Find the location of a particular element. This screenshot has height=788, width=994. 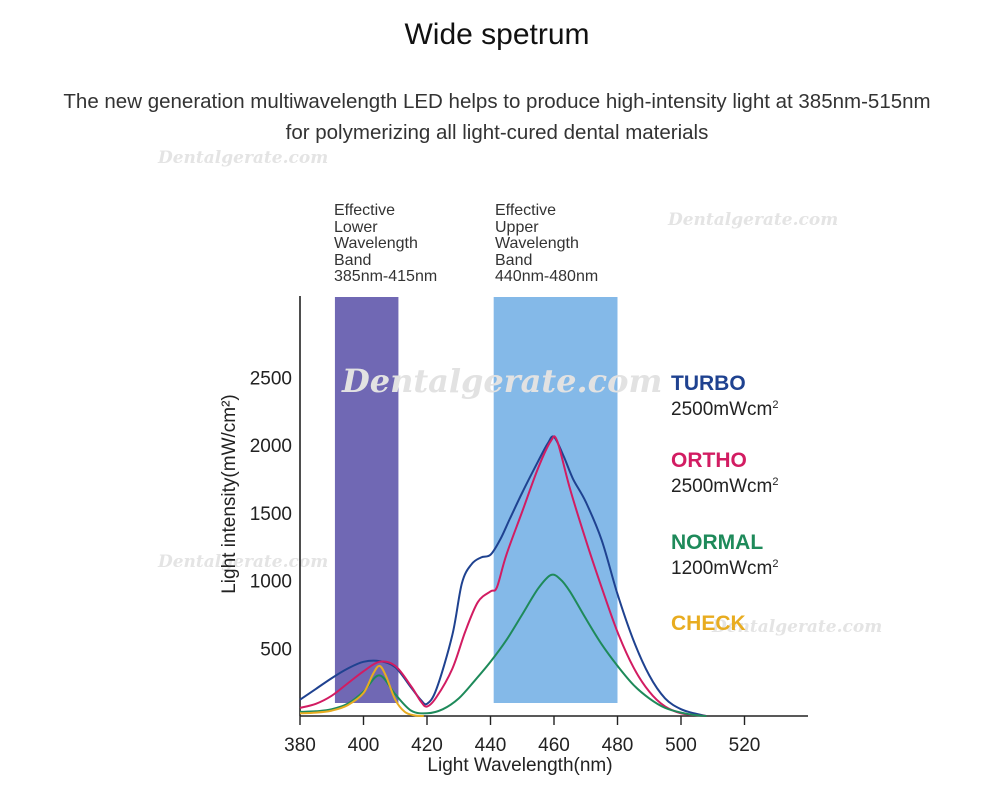

x-tick-label: 420 is located at coordinates (427, 745).